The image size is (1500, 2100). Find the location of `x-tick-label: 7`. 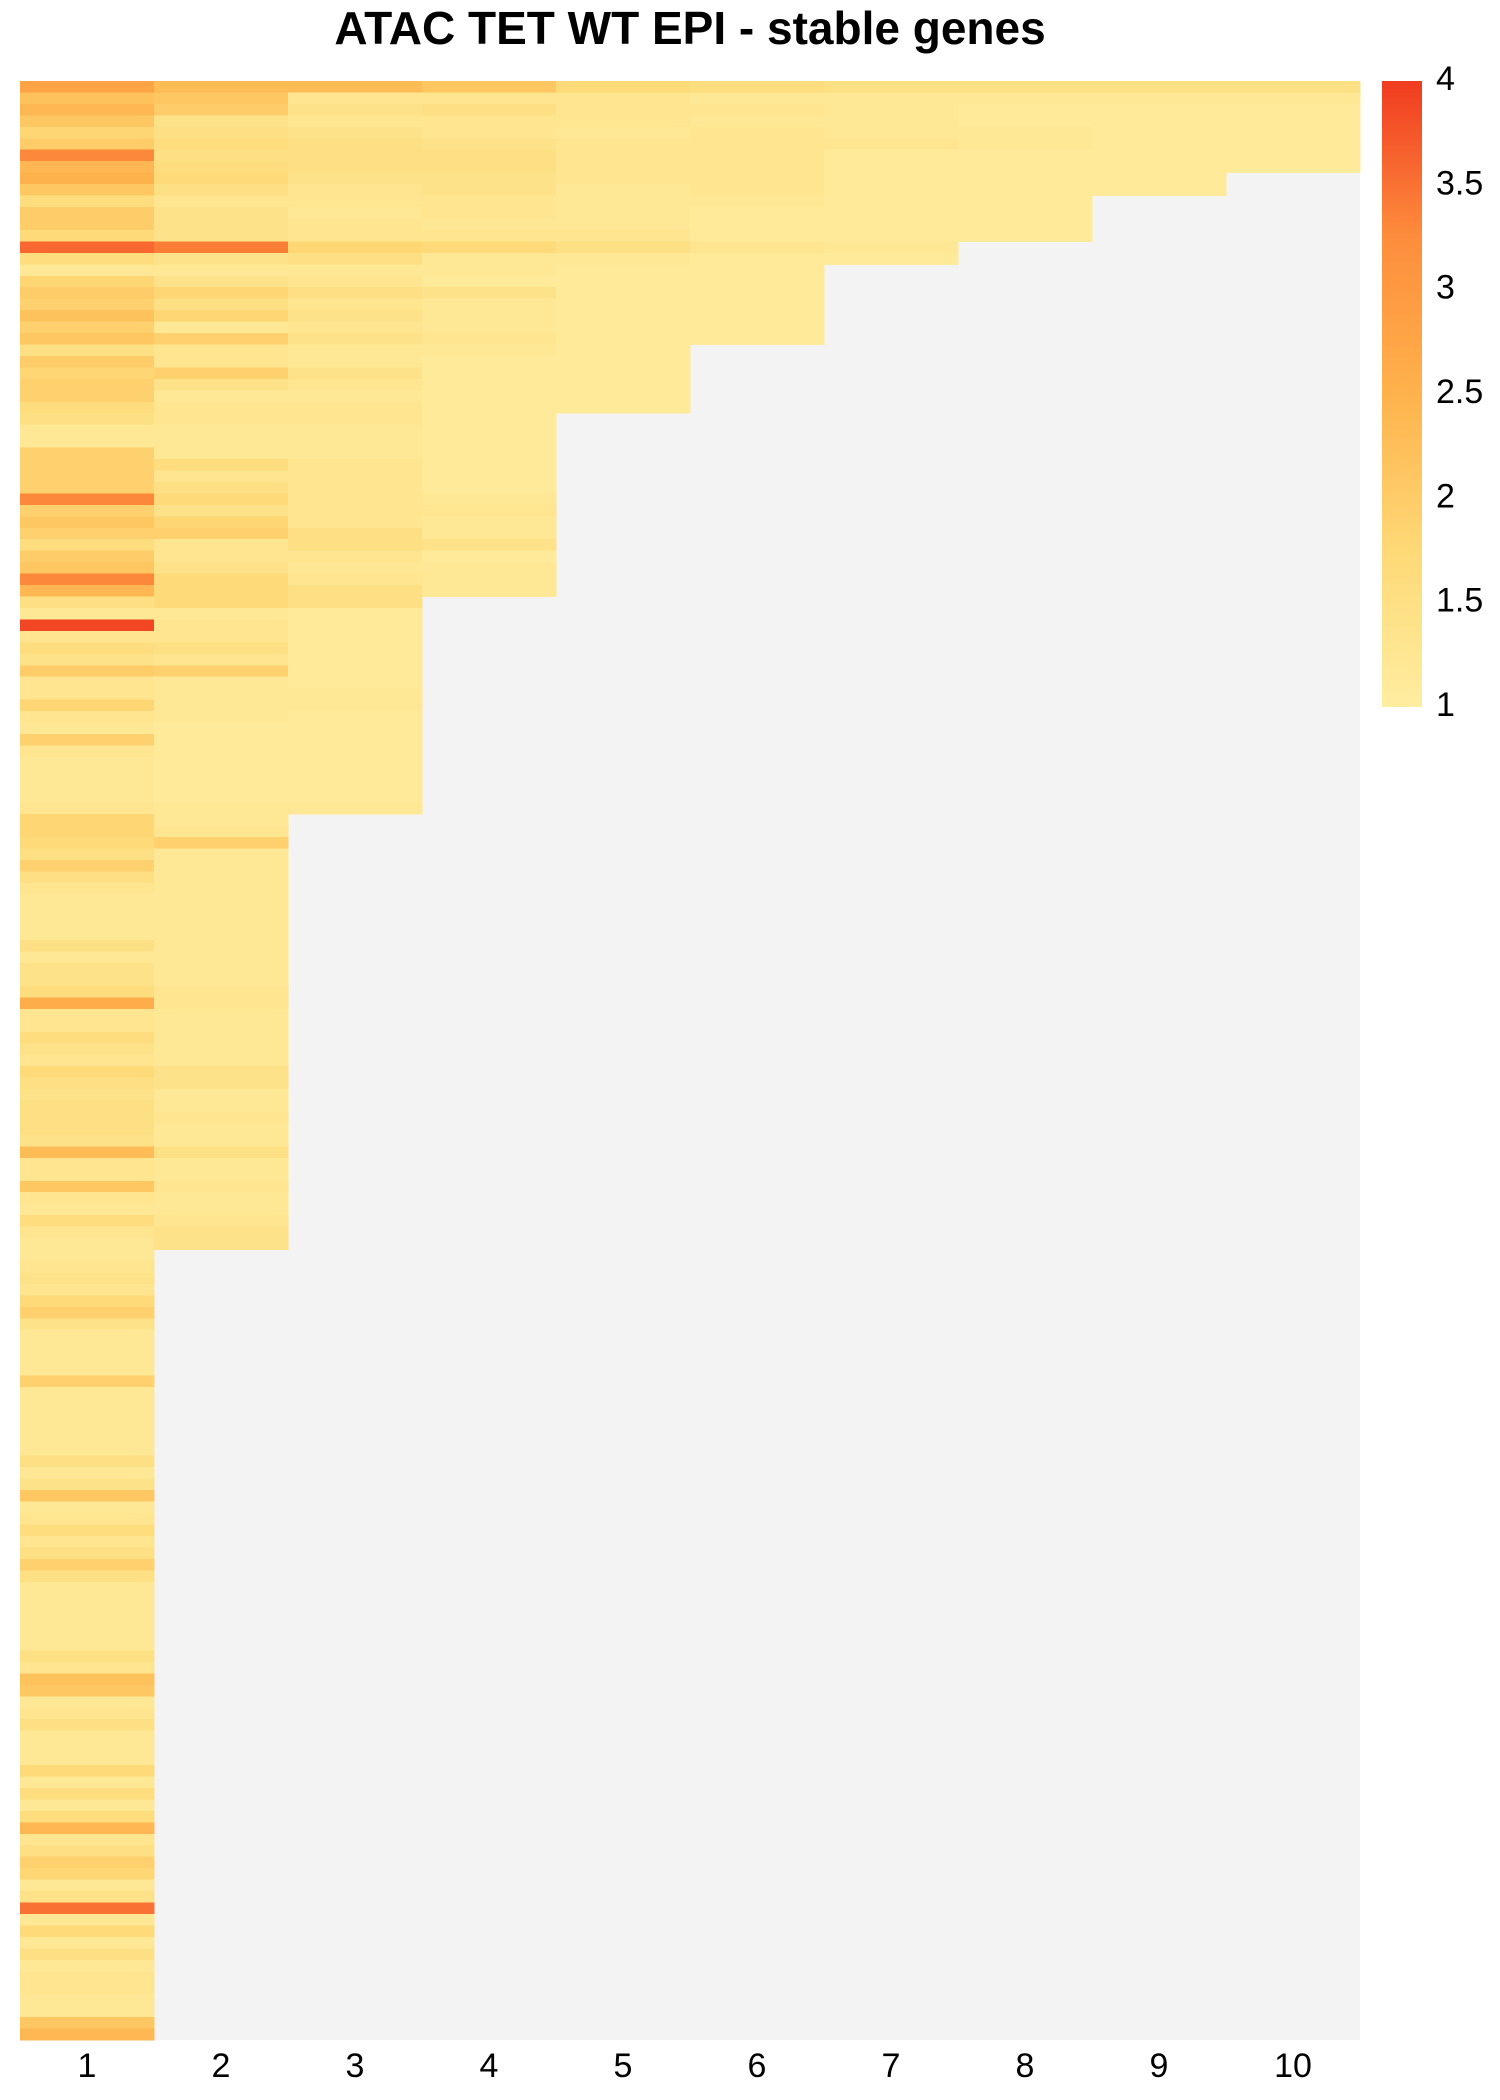

x-tick-label: 7 is located at coordinates (891, 2066).